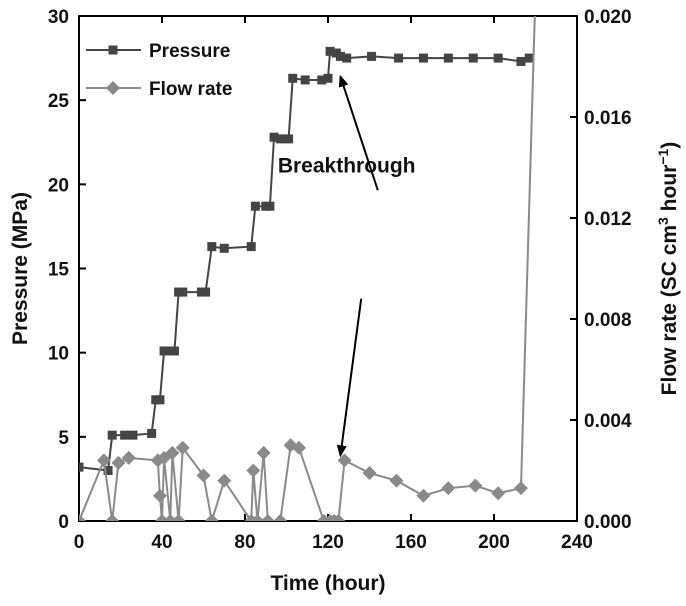  I want to click on x-tick-label: 80, so click(244, 542).